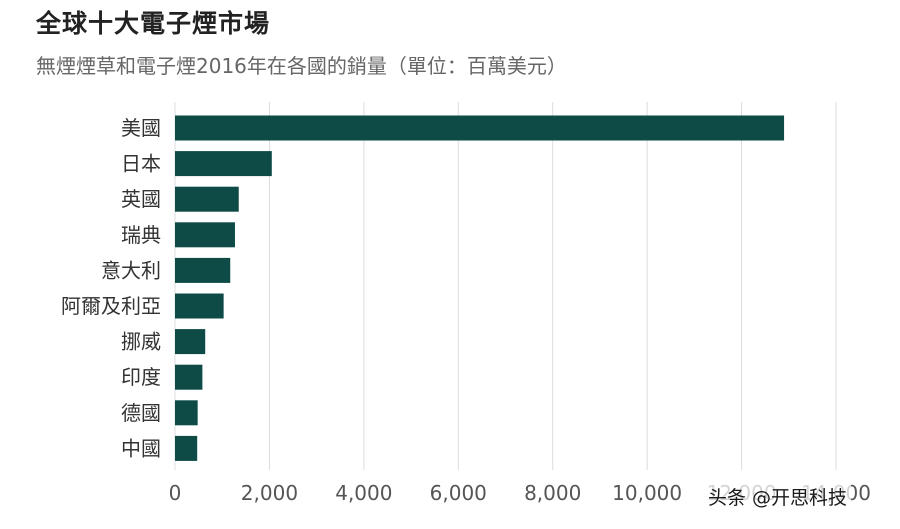  Describe the element at coordinates (269, 493) in the screenshot. I see `x-tick-label: 2,000` at that location.